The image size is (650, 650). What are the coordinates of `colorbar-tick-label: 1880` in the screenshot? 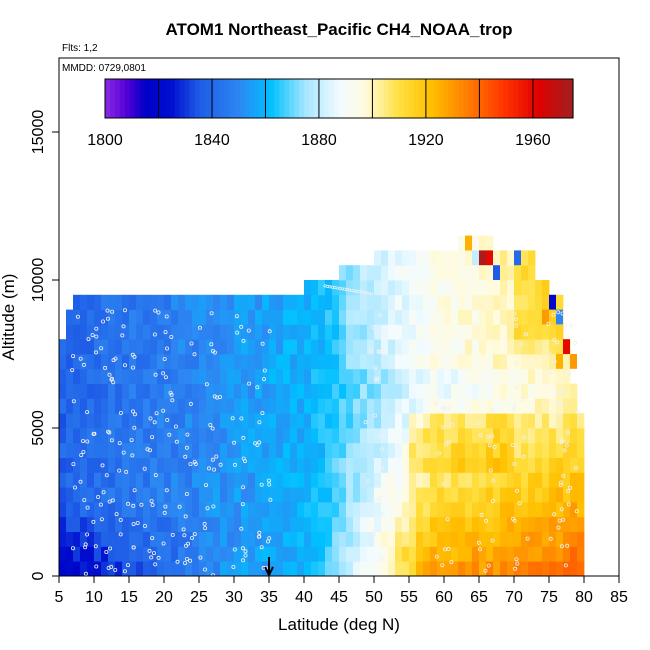 It's located at (319, 140).